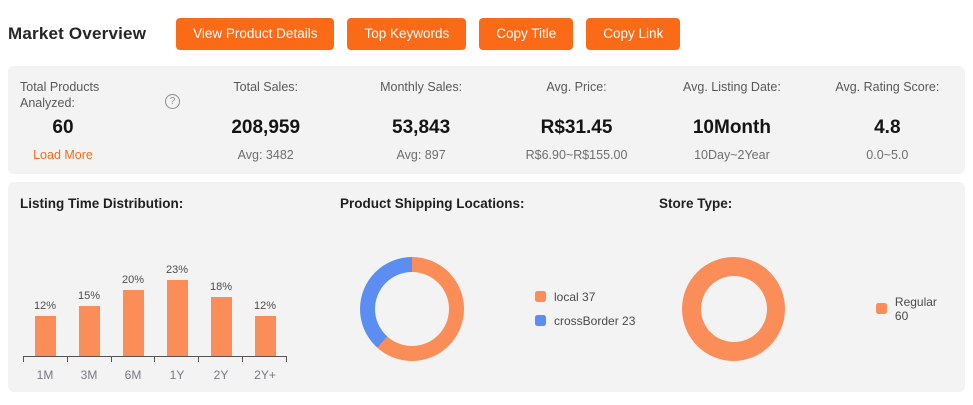 The image size is (973, 405). I want to click on stat-value: 208,959, so click(266, 127).